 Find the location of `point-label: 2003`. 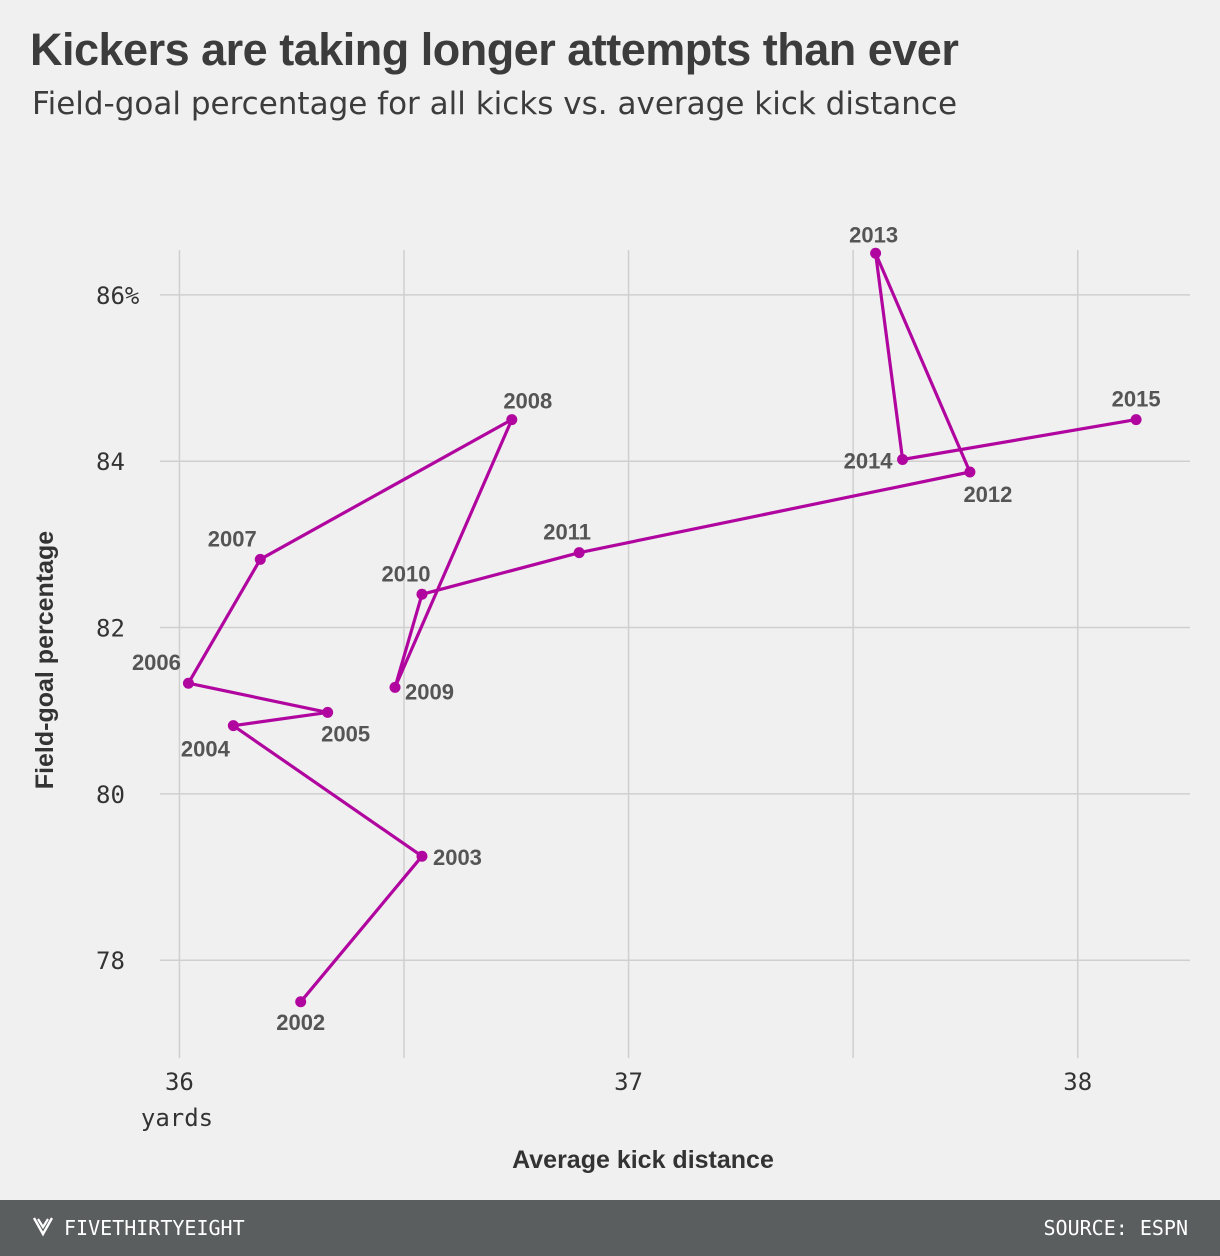

point-label: 2003 is located at coordinates (457, 857).